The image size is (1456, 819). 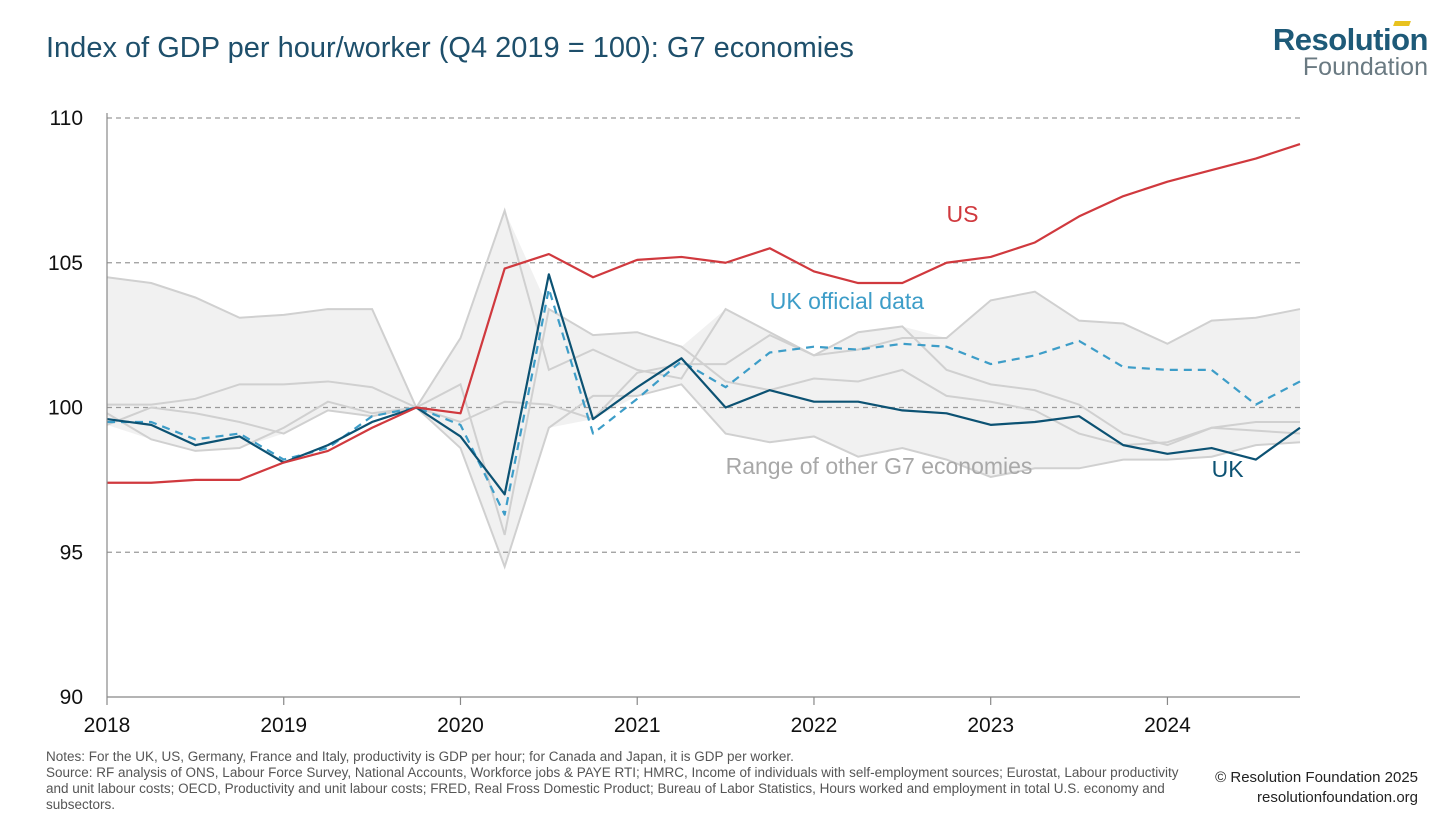 I want to click on x-tick-label: 2021, so click(x=637, y=725).